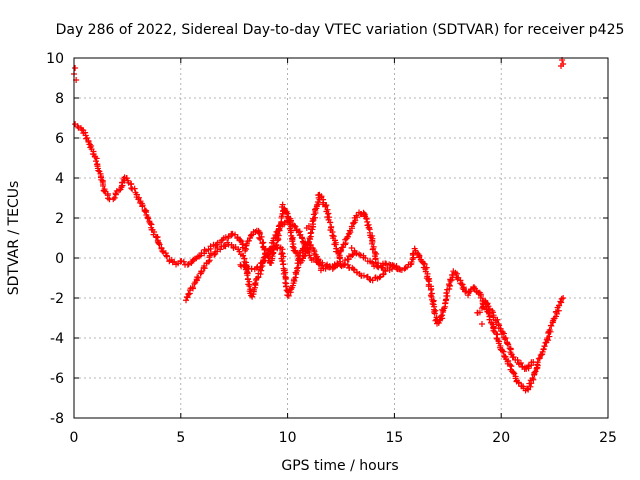  What do you see at coordinates (57, 299) in the screenshot?
I see `y-tick-label: -2` at bounding box center [57, 299].